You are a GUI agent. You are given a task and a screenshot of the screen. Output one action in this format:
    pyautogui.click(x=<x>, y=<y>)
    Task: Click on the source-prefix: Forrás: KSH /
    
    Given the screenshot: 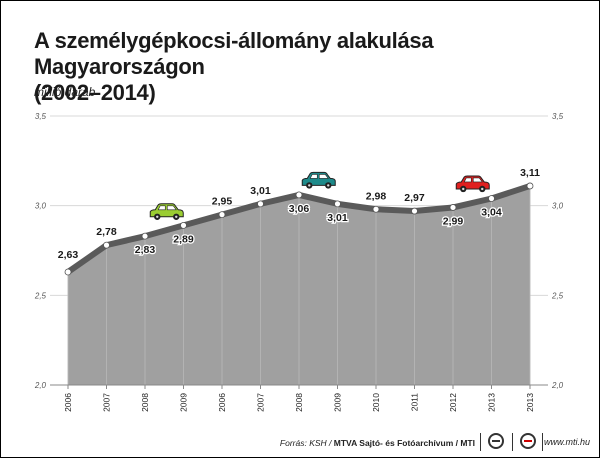 What is the action you would take?
    pyautogui.click(x=305, y=443)
    